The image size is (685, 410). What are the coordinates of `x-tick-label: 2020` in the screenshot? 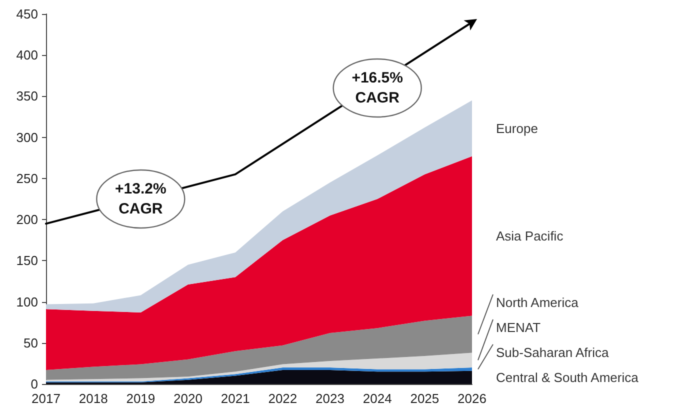 It's located at (188, 398).